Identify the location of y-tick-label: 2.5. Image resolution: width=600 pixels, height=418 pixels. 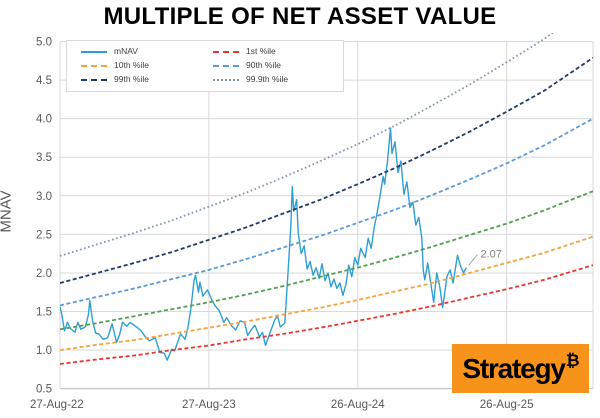
(44, 235).